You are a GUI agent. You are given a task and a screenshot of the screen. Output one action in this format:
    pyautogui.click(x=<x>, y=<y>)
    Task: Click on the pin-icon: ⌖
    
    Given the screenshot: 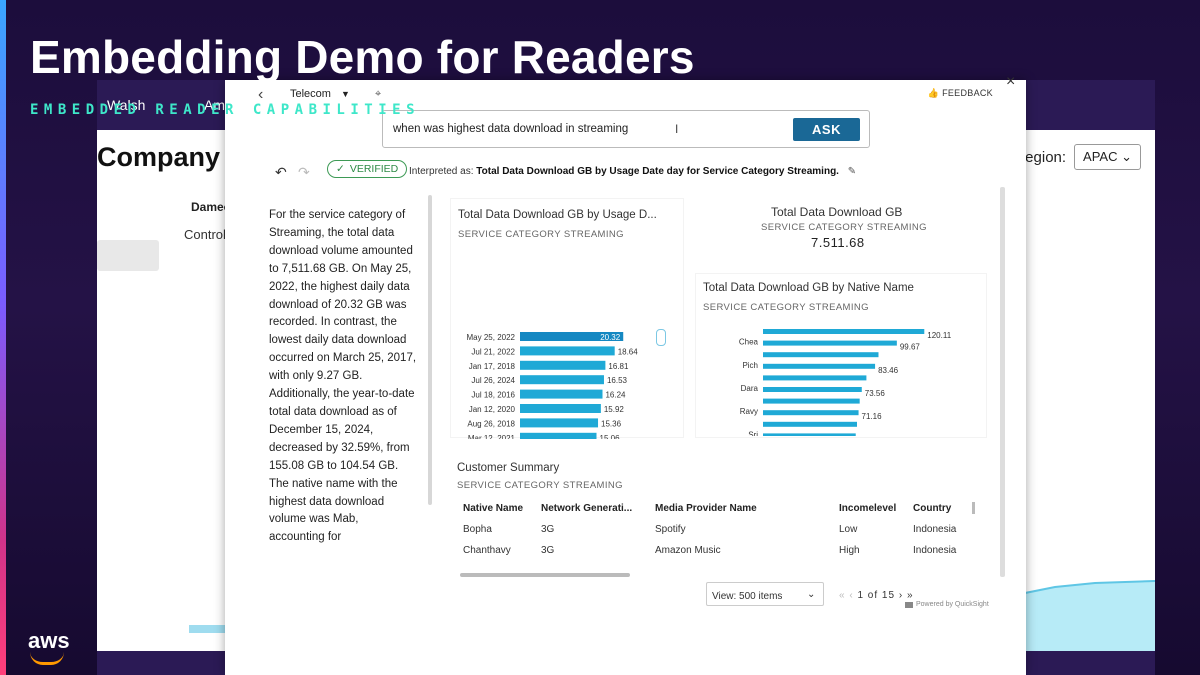 What is the action you would take?
    pyautogui.click(x=378, y=94)
    